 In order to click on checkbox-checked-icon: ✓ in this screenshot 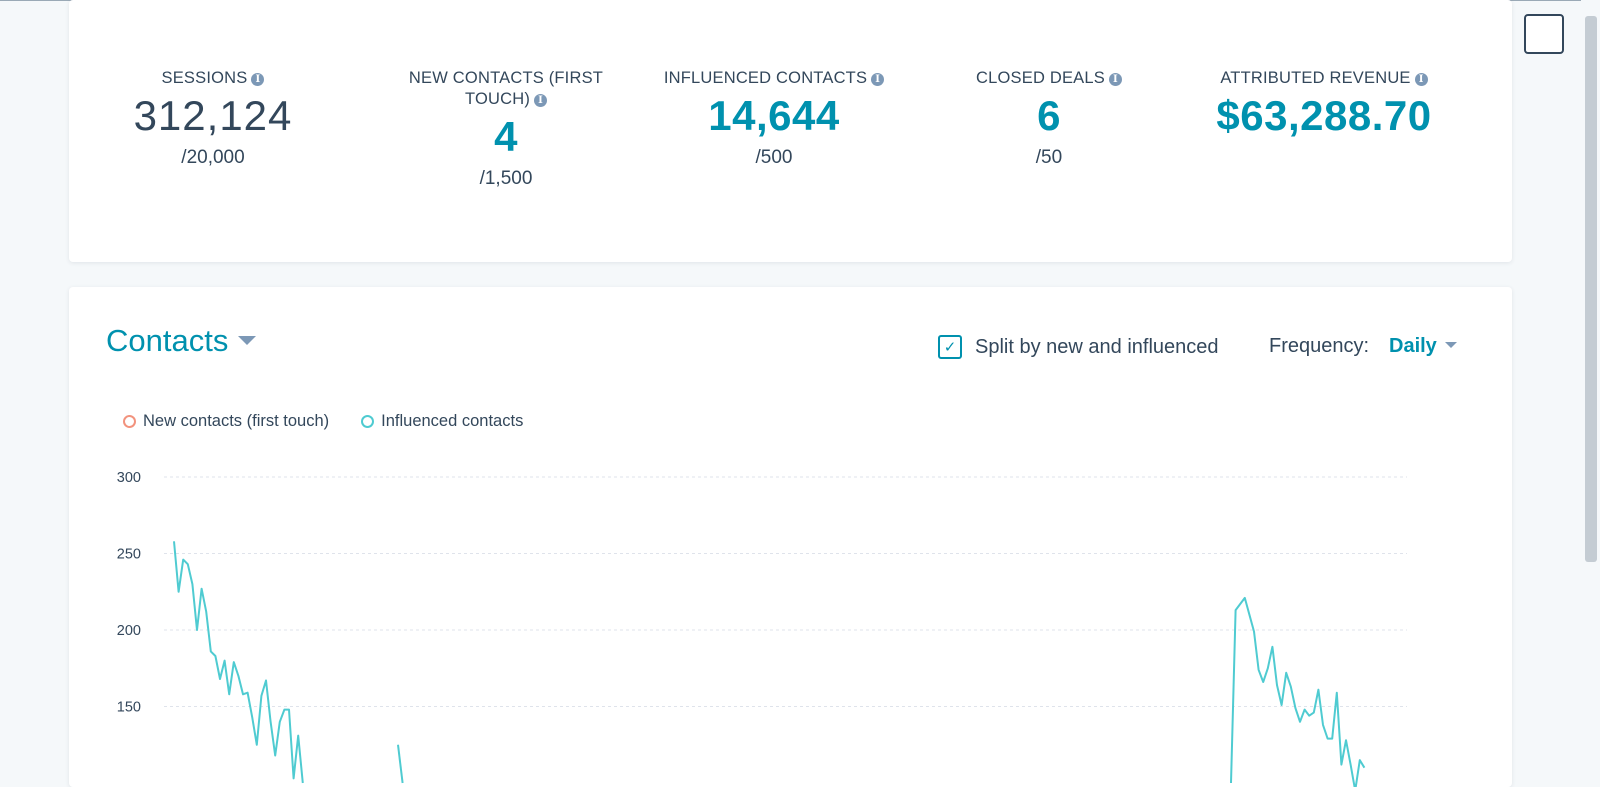, I will do `click(950, 347)`.